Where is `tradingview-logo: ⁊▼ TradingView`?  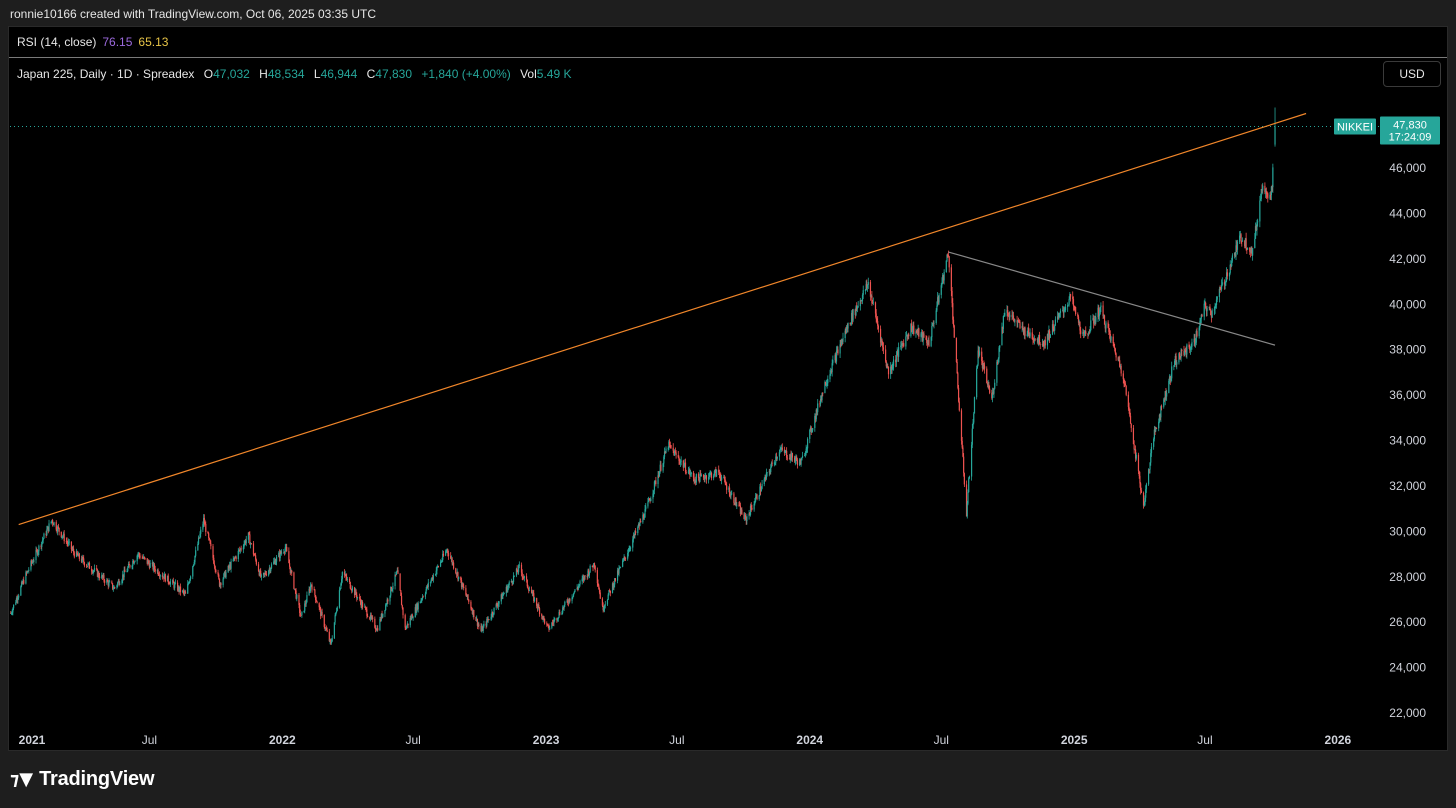 tradingview-logo: ⁊▼ TradingView is located at coordinates (82, 779).